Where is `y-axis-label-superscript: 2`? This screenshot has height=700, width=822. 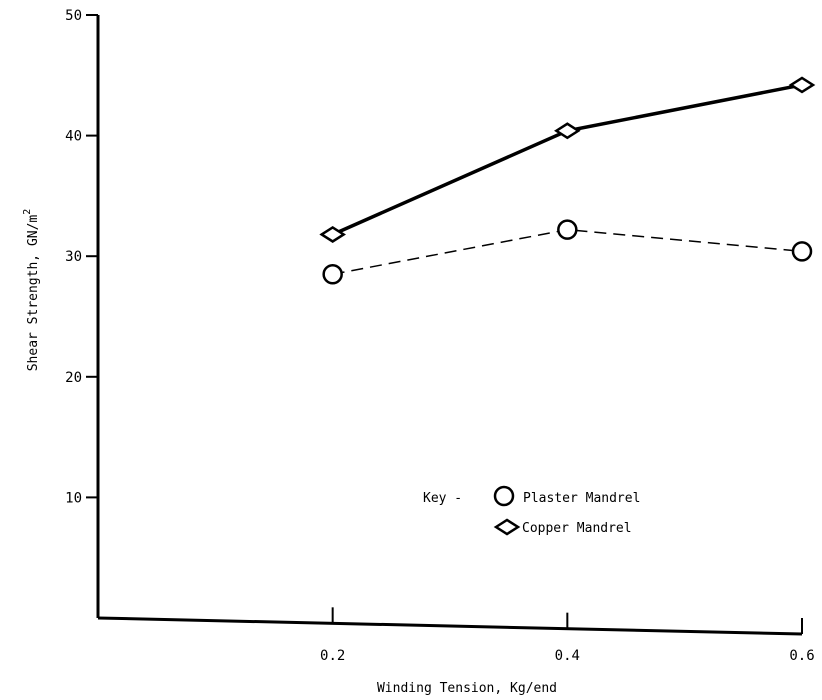
y-axis-label-superscript: 2 is located at coordinates (27, 212).